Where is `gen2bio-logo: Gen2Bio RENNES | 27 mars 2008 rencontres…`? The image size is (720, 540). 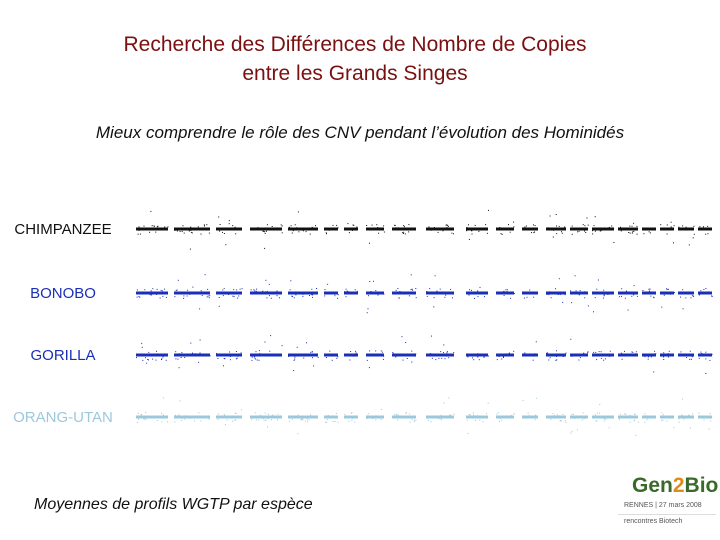
gen2bio-logo: Gen2Bio RENNES | 27 mars 2008 rencontres… is located at coordinates (668, 505).